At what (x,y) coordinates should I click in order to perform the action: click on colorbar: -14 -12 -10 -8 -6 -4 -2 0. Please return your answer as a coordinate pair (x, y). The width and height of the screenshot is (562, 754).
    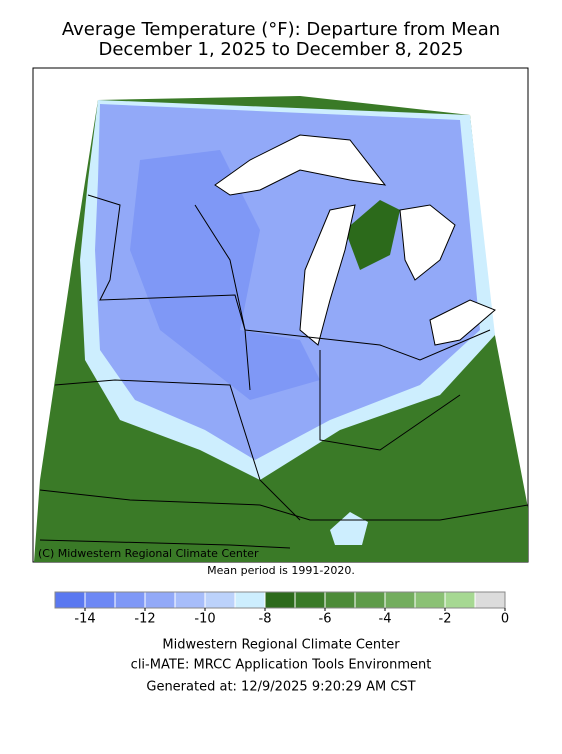
    Looking at the image, I should click on (281, 609).